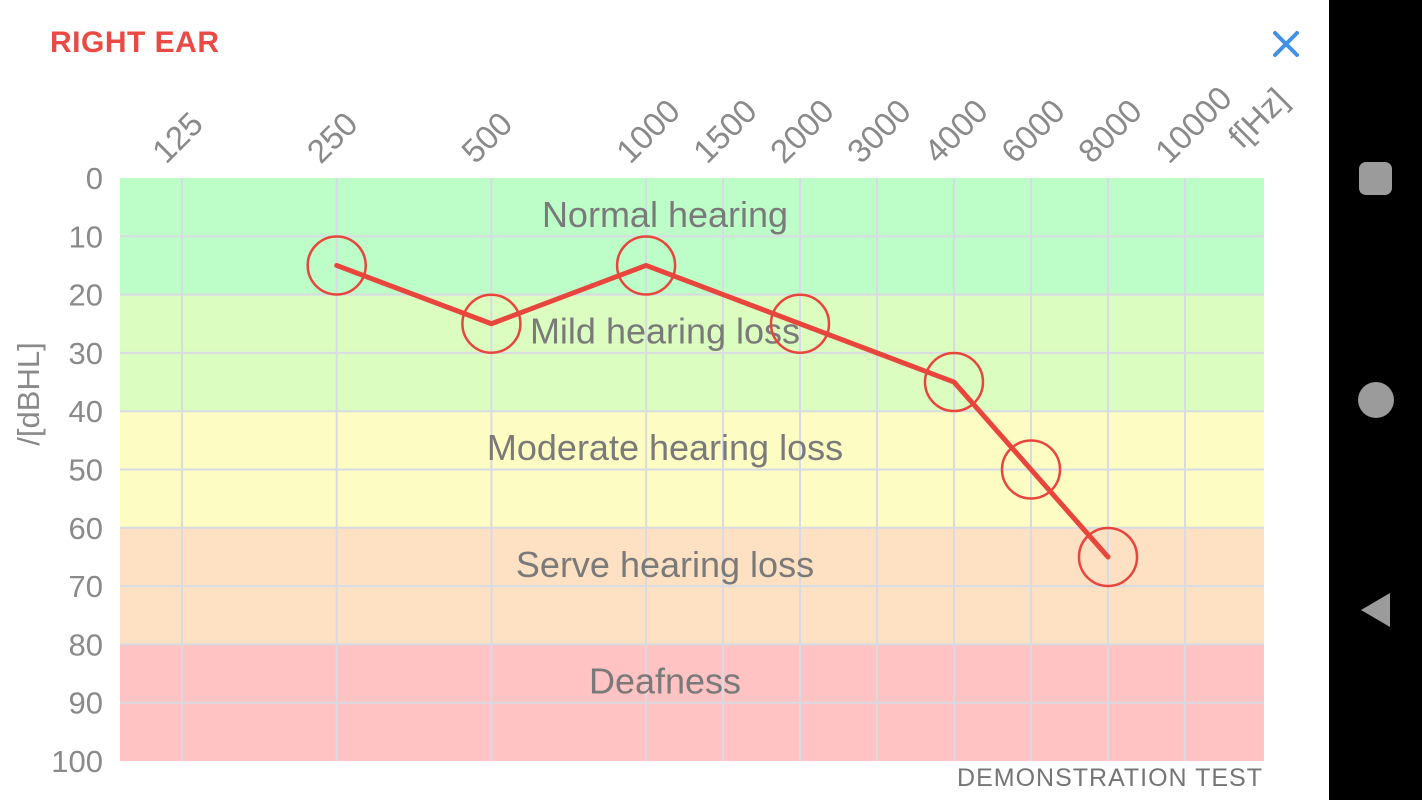 The width and height of the screenshot is (1422, 800). What do you see at coordinates (956, 131) in the screenshot?
I see `x-tick-label: 4000` at bounding box center [956, 131].